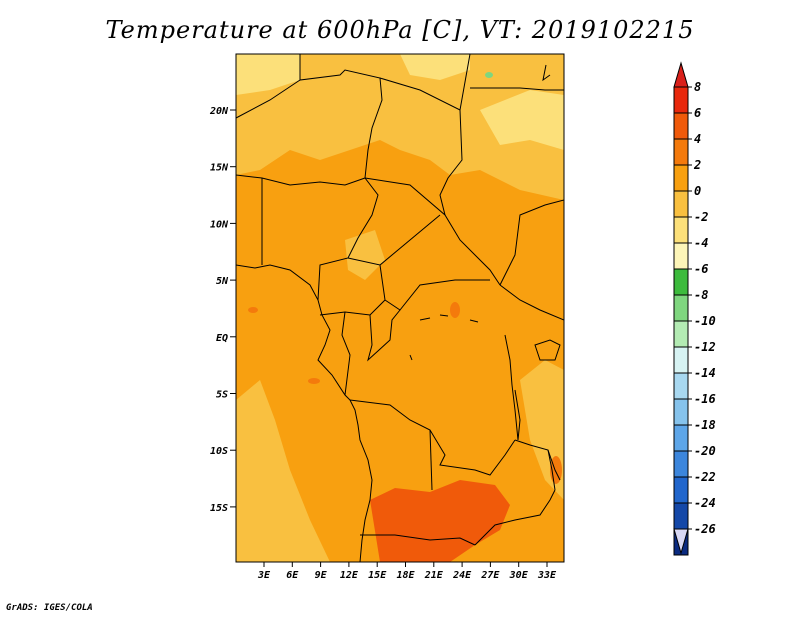 The image size is (800, 618). What do you see at coordinates (283, 471) in the screenshot?
I see `field-southwest-cool` at bounding box center [283, 471].